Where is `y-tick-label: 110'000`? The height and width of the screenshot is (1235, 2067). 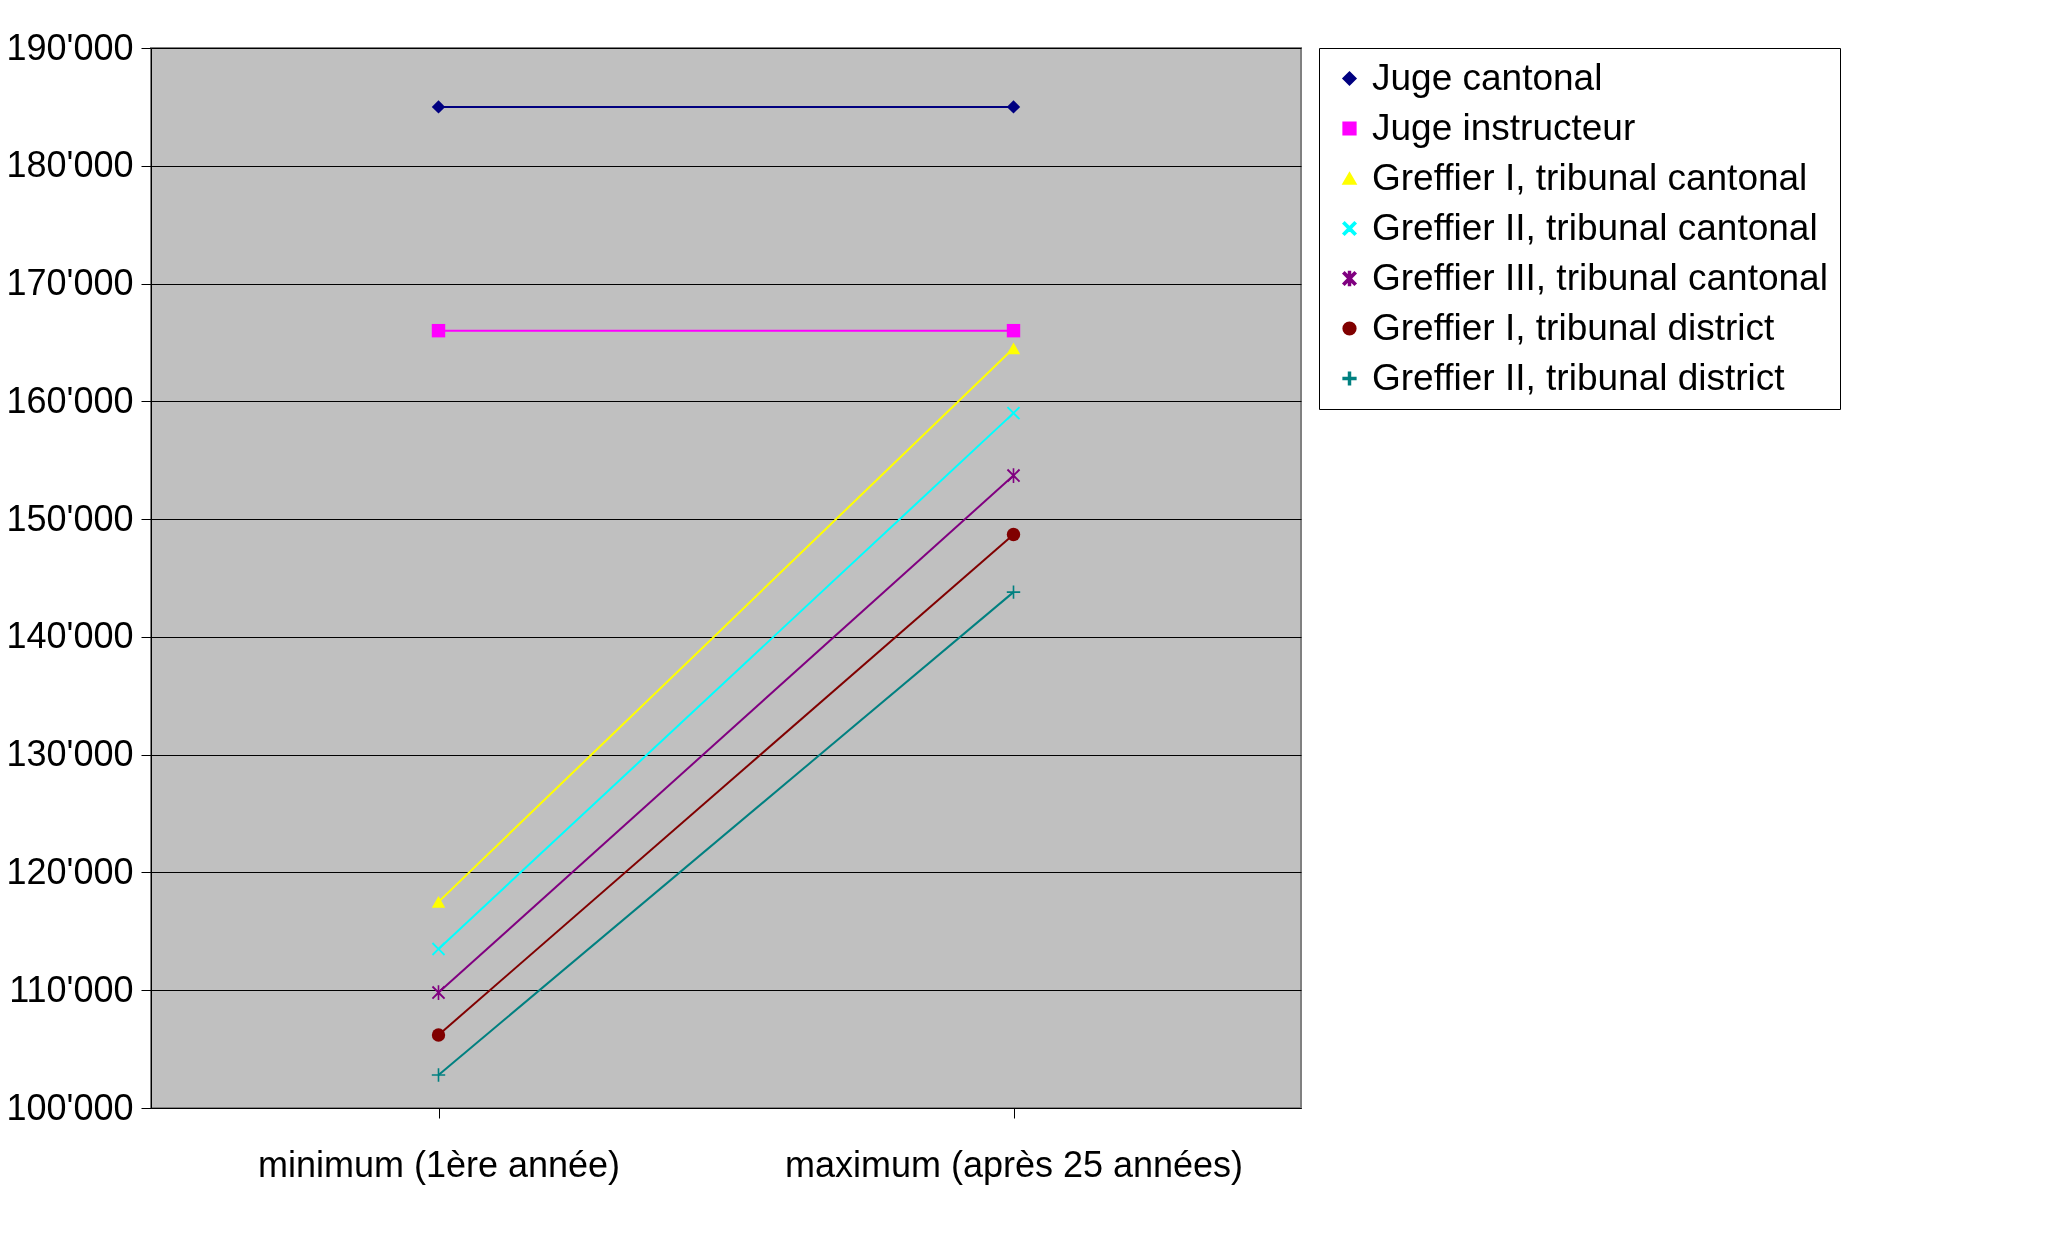
y-tick-label: 110'000 is located at coordinates (71, 989).